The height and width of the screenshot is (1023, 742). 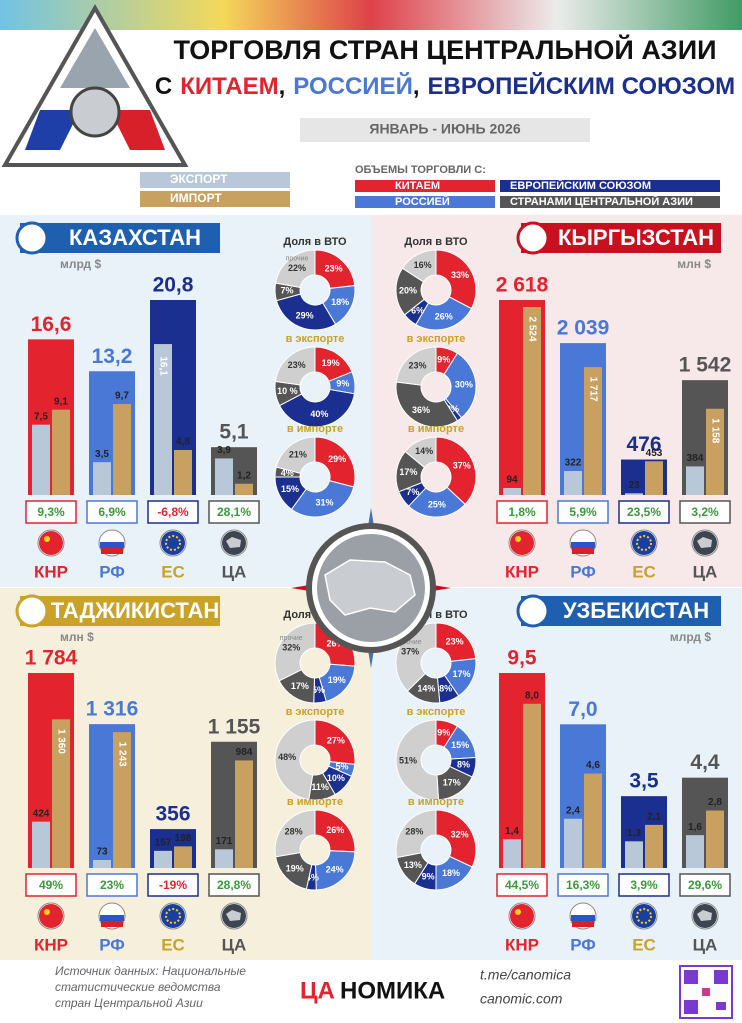 I want to click on bar-label: 384, so click(x=695, y=458).